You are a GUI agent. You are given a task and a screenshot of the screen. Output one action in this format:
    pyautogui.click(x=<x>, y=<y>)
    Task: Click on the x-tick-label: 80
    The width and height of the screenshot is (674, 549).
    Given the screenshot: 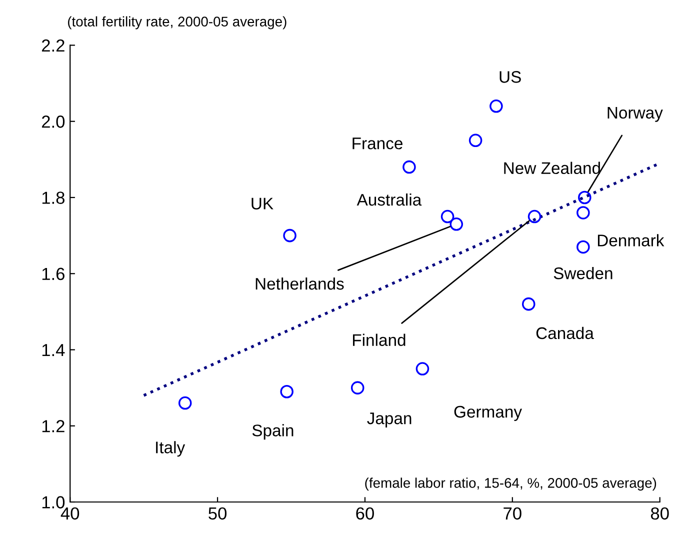 What is the action you would take?
    pyautogui.click(x=659, y=513)
    